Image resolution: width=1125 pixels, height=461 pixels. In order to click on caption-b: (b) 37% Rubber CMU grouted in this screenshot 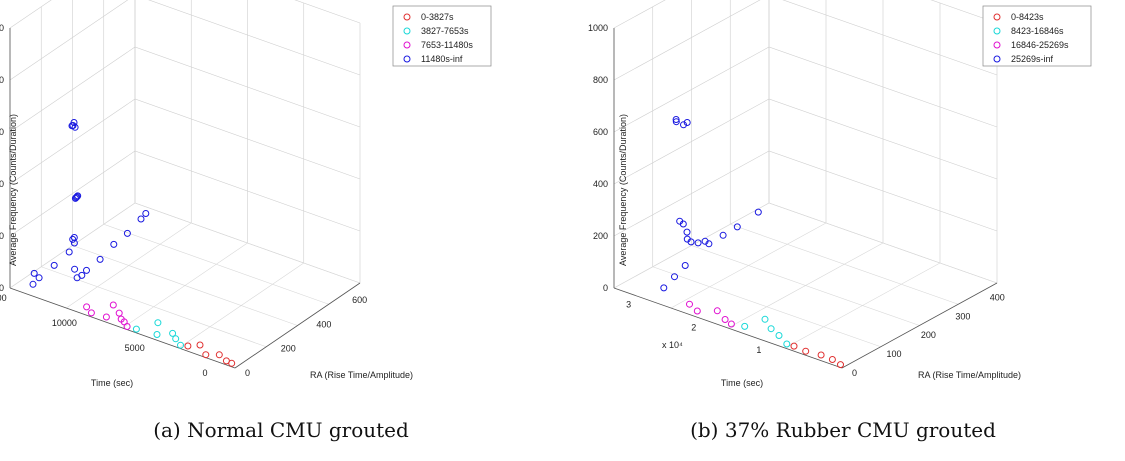, I will do `click(843, 430)`.